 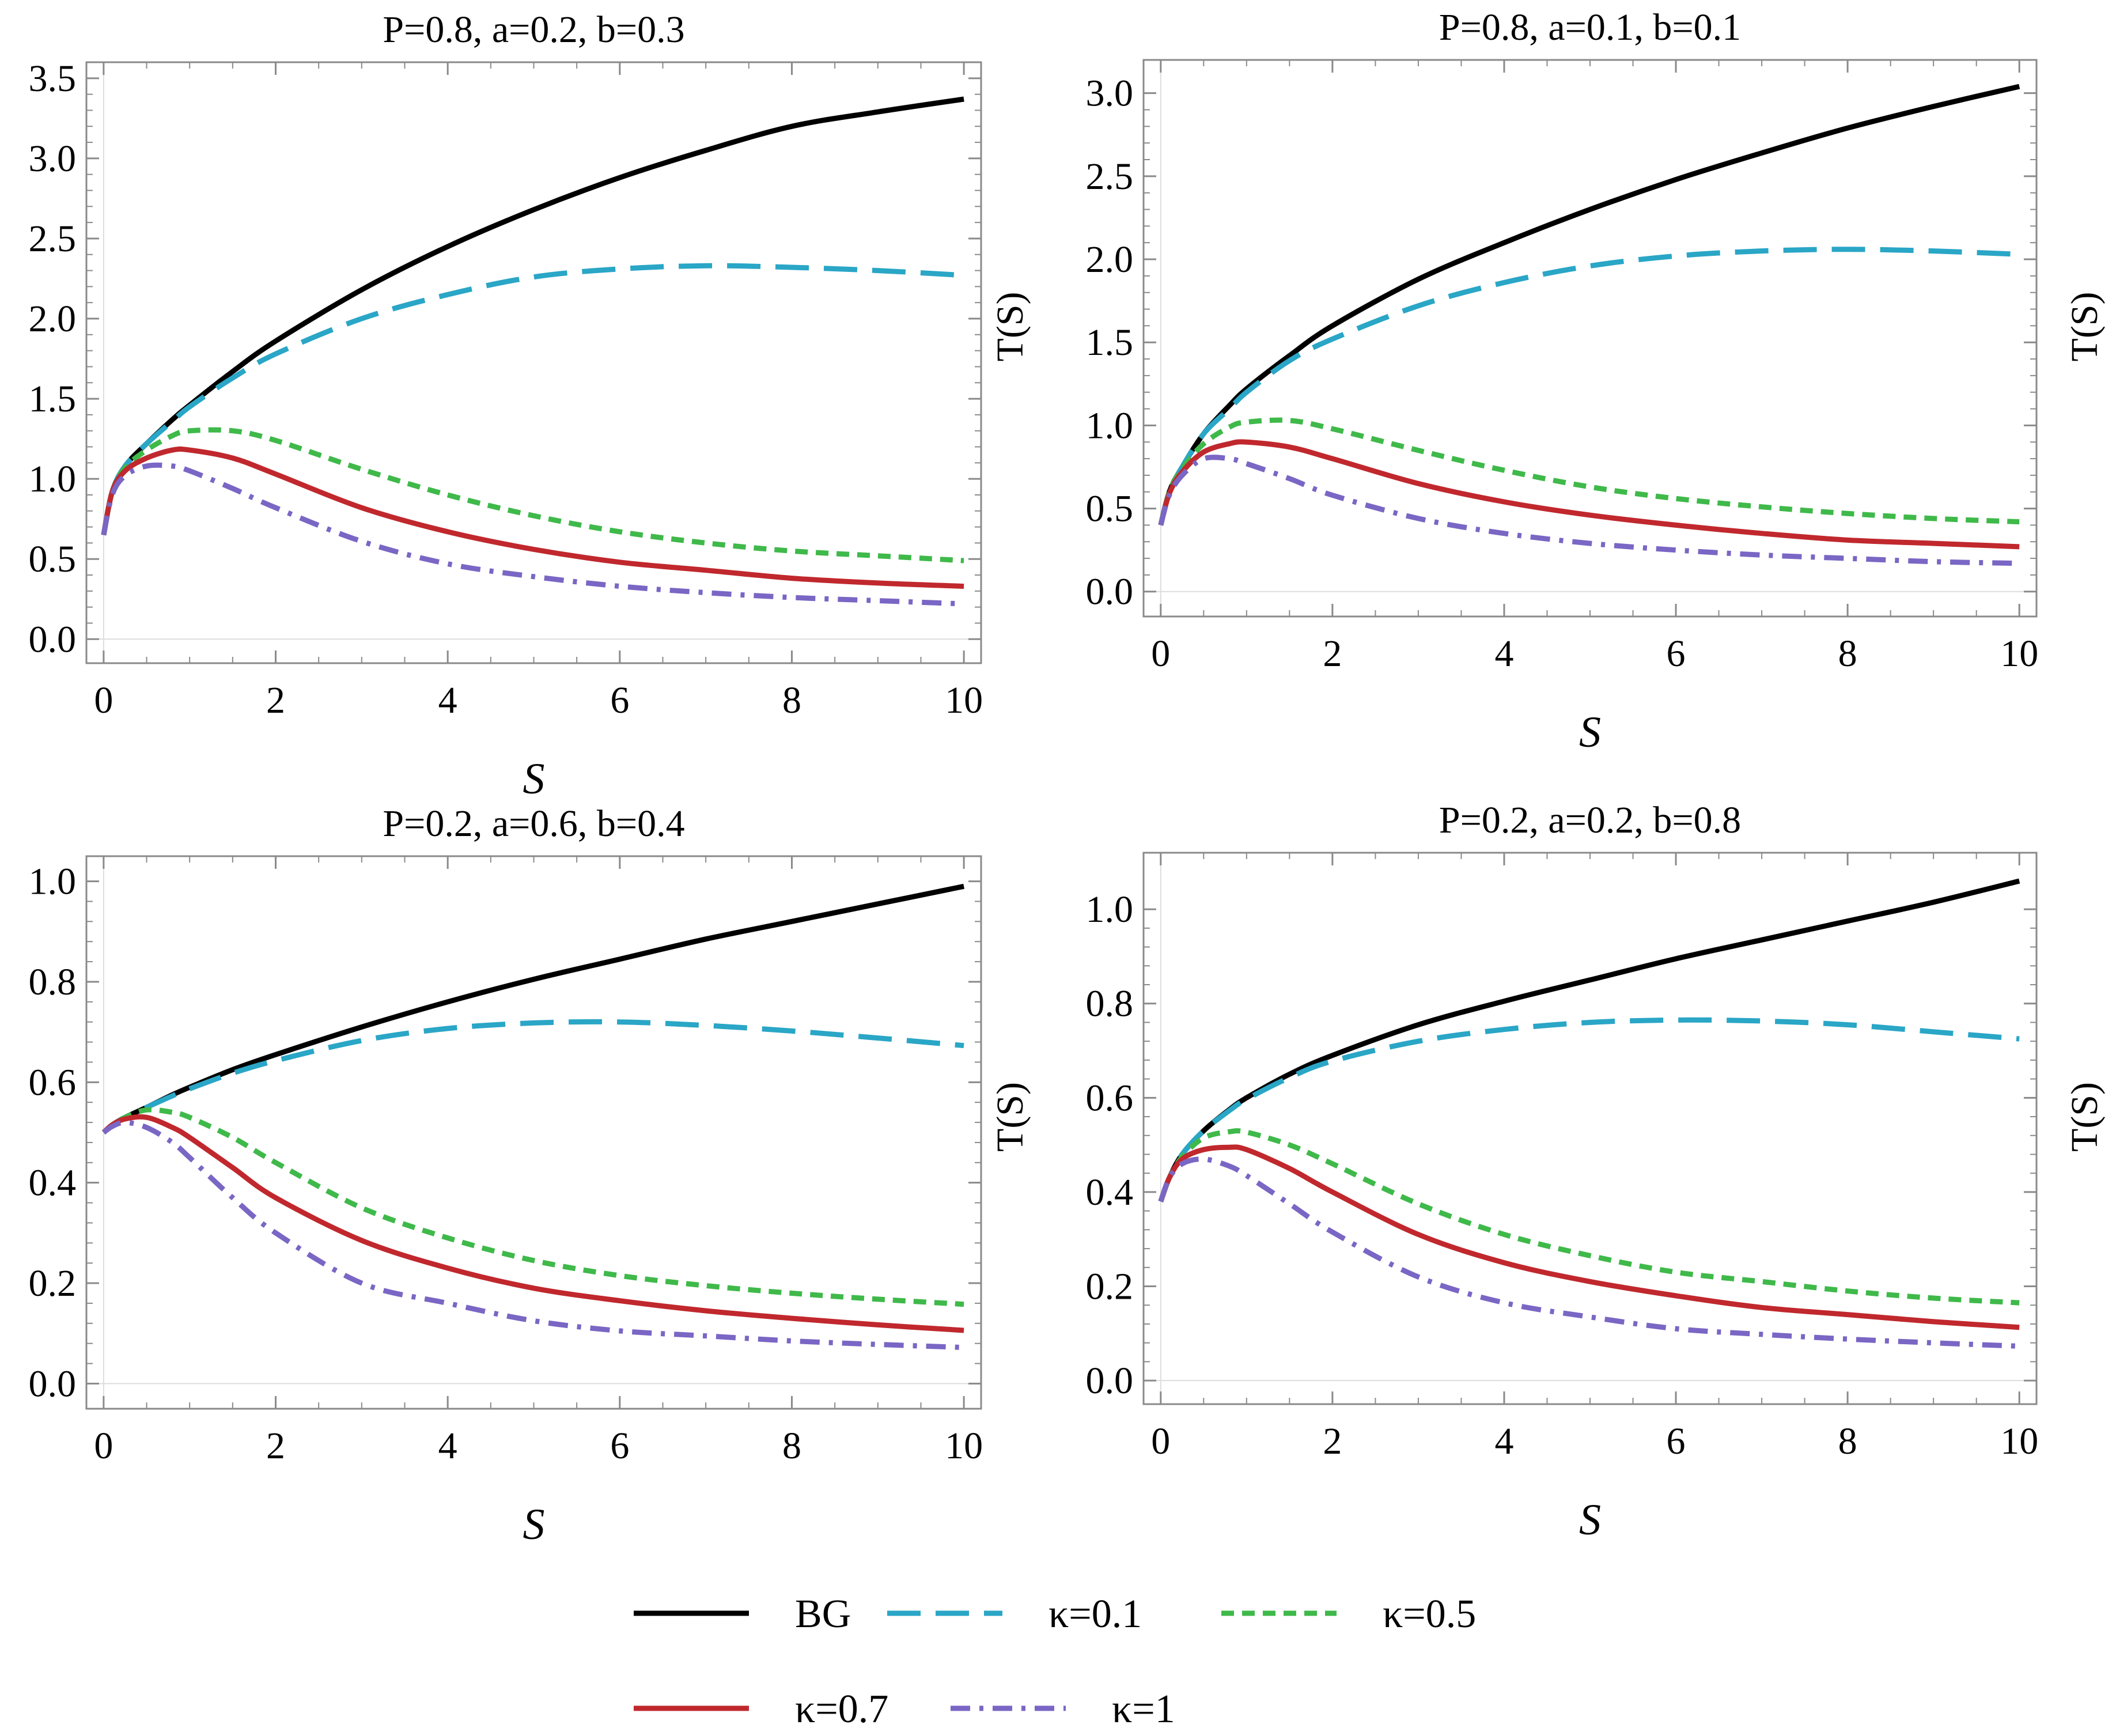 I want to click on legend-item-k05: κ=0.5, so click(x=1348, y=1614).